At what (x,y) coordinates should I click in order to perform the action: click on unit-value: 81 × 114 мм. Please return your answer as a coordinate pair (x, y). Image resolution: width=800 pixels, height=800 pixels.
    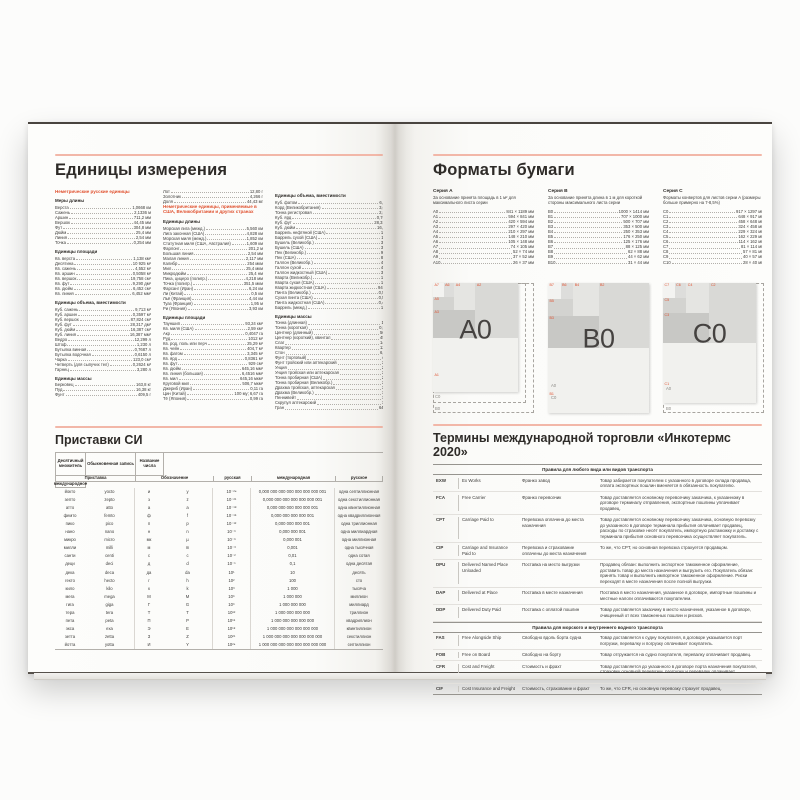
    Looking at the image, I should click on (751, 247).